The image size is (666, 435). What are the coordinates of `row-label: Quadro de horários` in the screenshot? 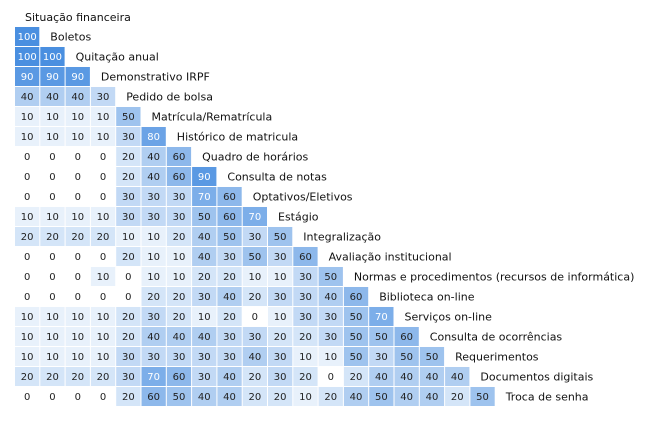 It's located at (255, 157).